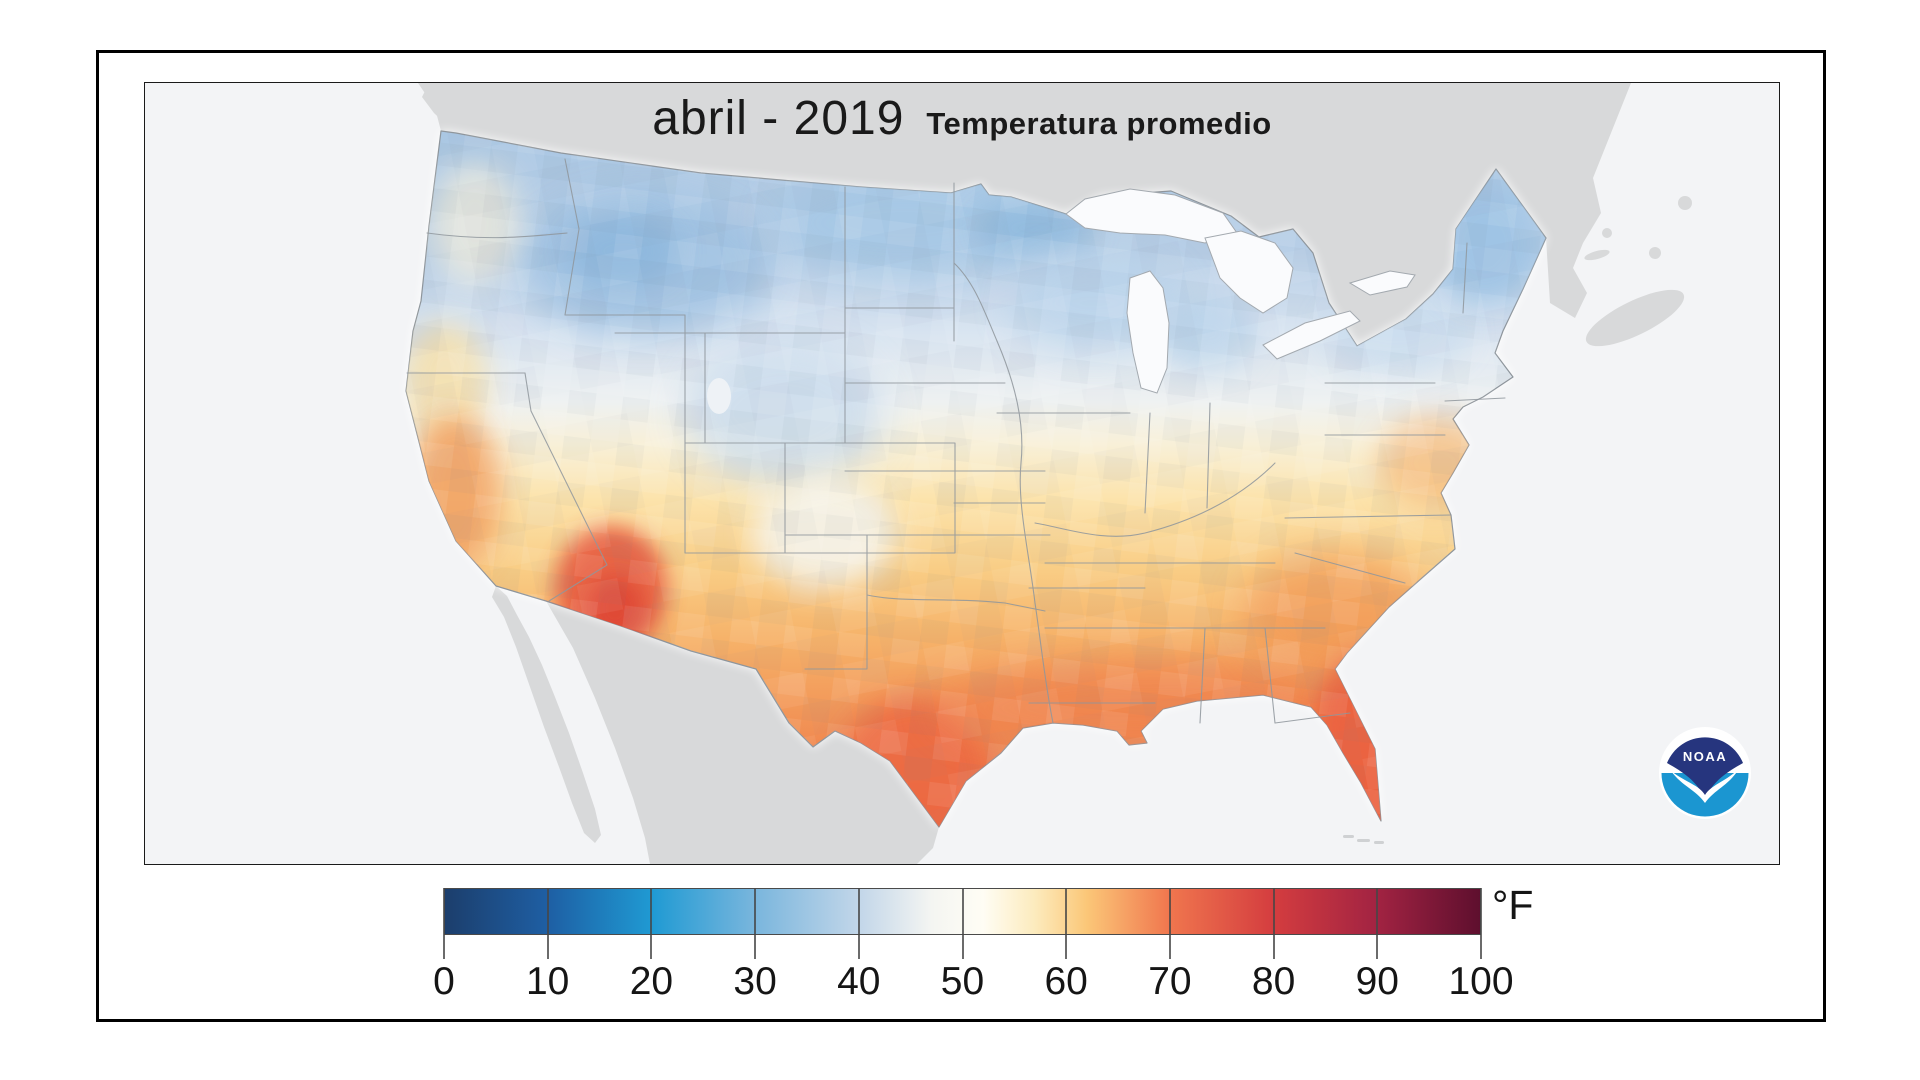  What do you see at coordinates (1382, 283) in the screenshot?
I see `lake-ontario` at bounding box center [1382, 283].